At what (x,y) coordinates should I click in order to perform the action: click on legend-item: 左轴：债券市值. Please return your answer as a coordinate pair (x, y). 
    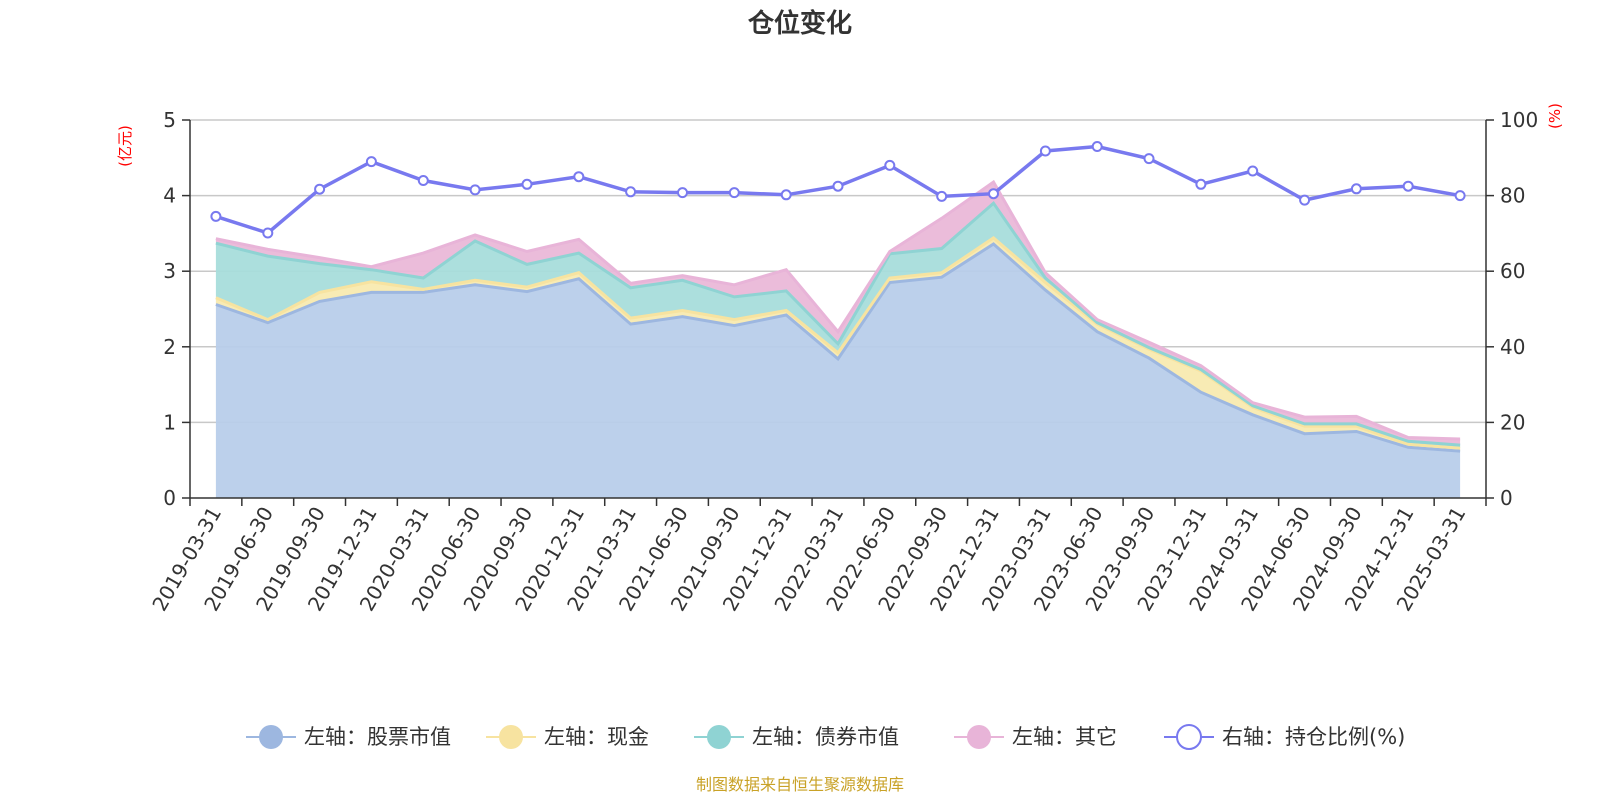
    Looking at the image, I should click on (796, 737).